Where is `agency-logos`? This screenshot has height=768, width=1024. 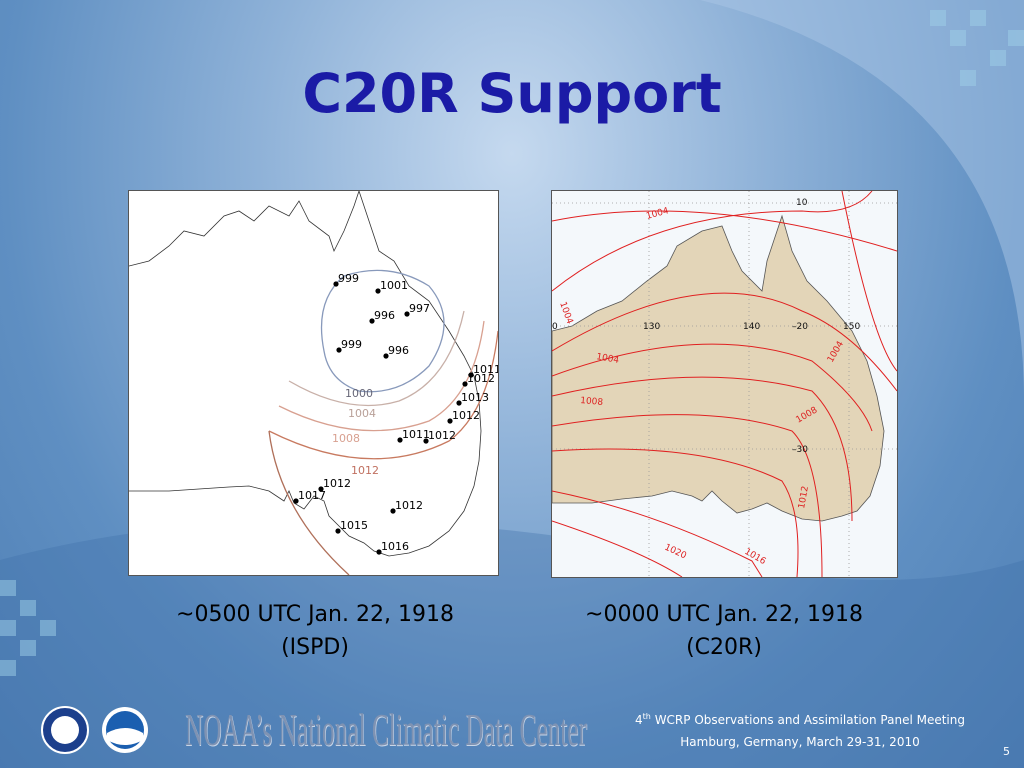 agency-logos is located at coordinates (94, 730).